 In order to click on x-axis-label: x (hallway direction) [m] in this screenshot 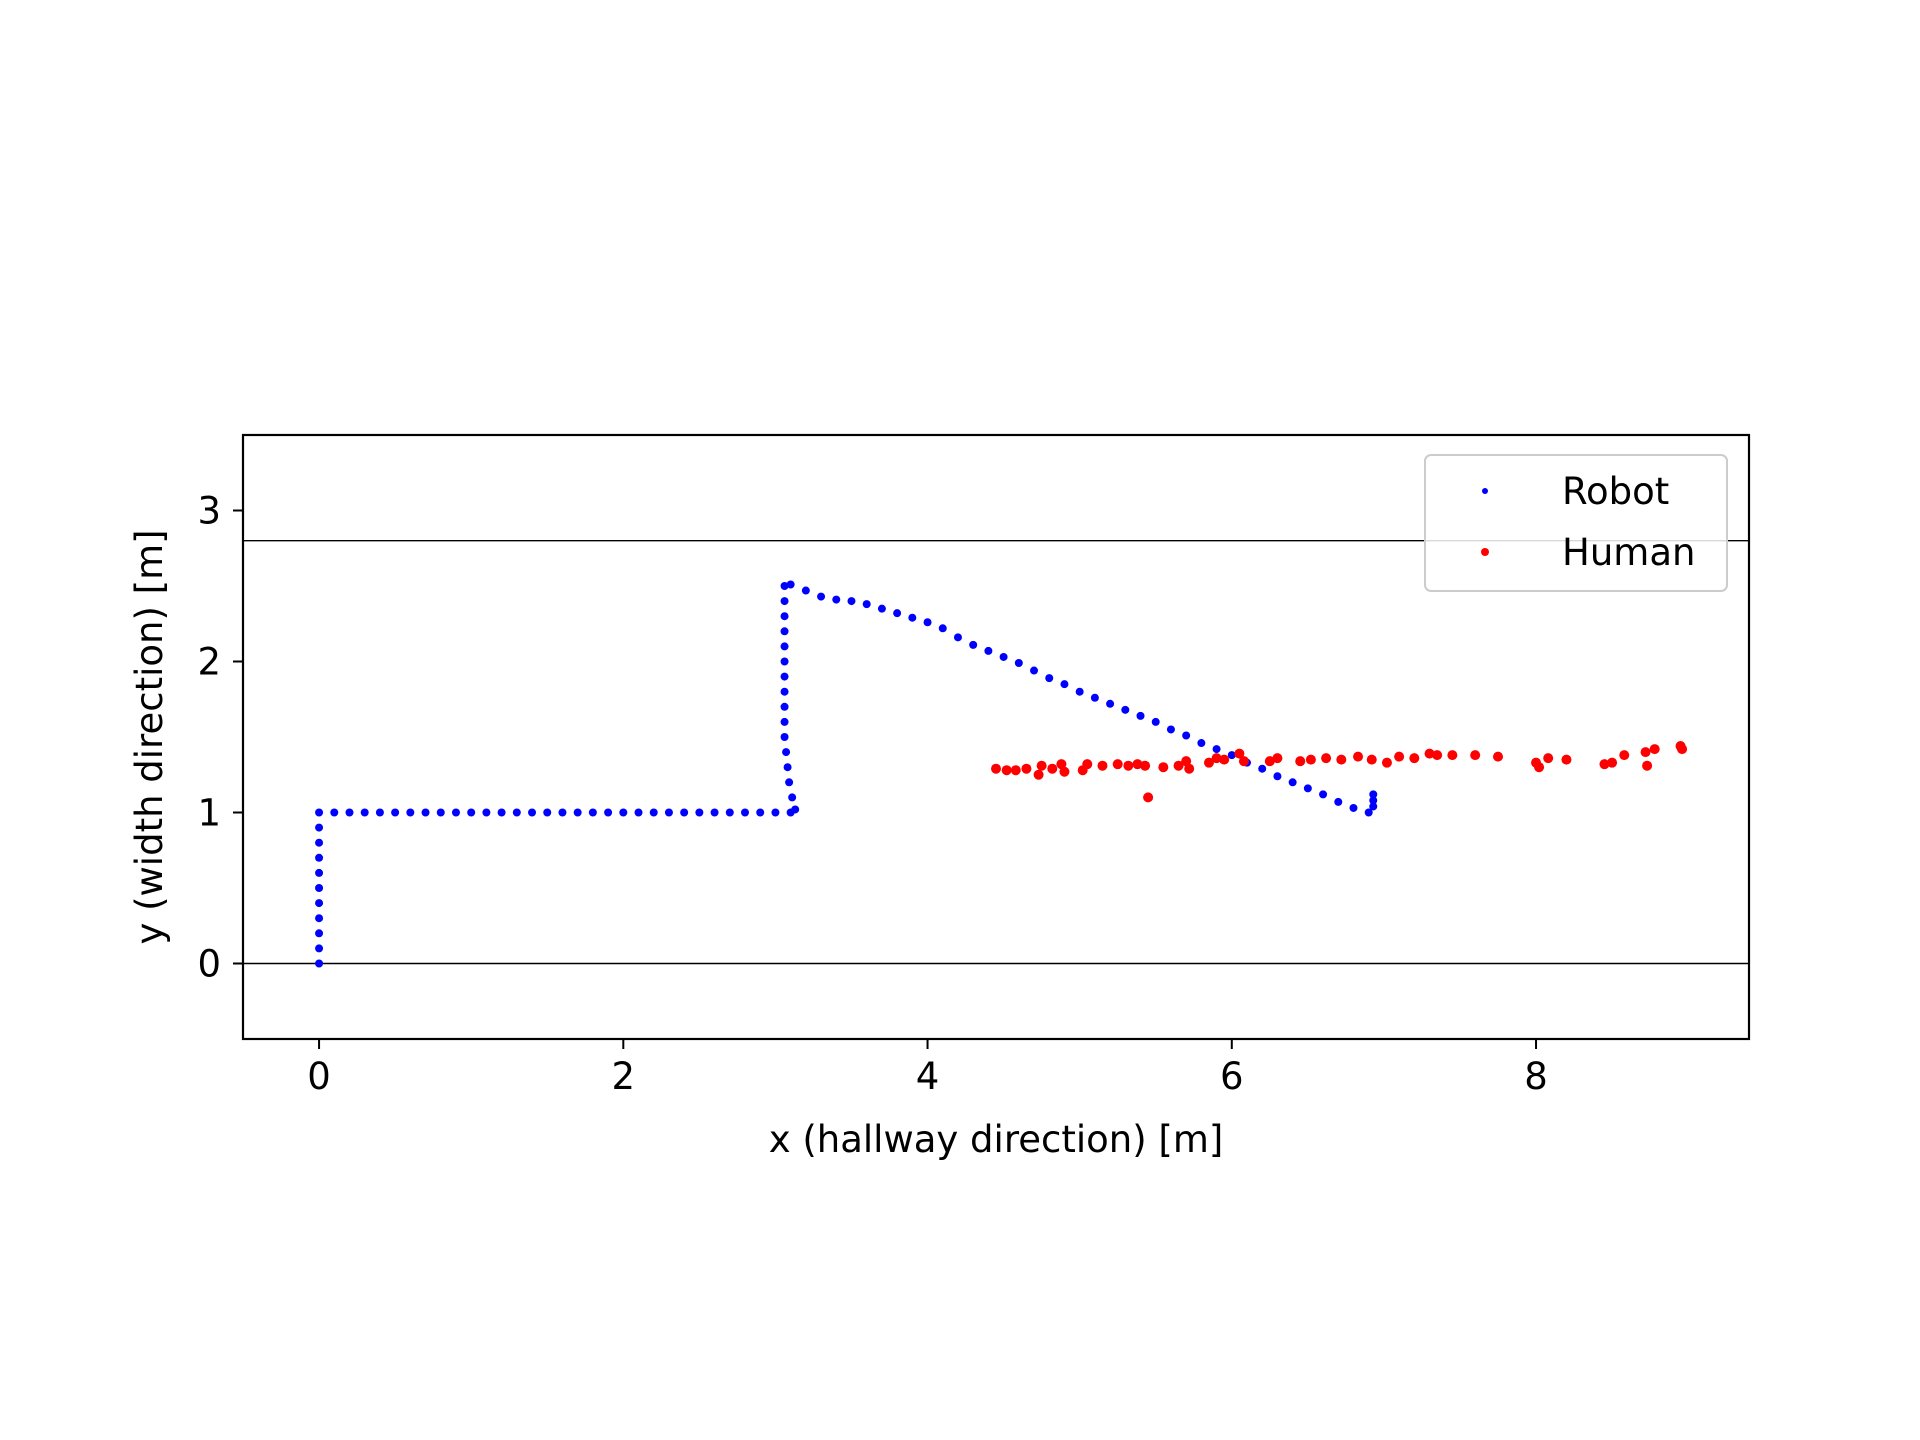, I will do `click(996, 1139)`.